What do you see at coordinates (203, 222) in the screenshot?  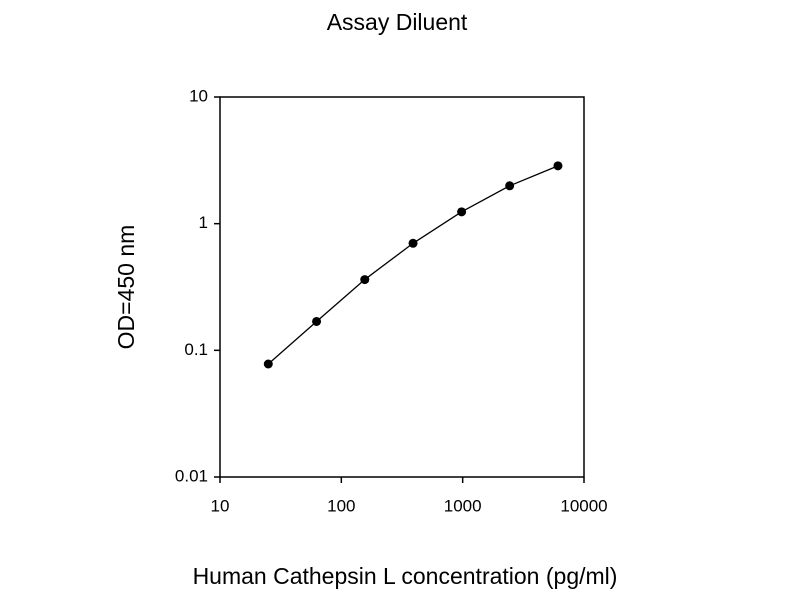 I see `y-tick-label: 1` at bounding box center [203, 222].